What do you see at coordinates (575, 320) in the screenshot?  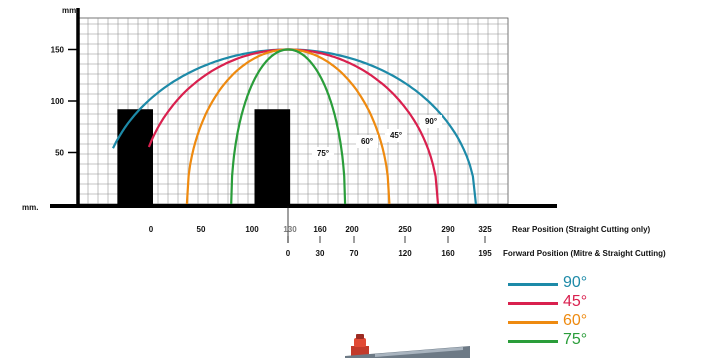 I see `legend-label-60: 60°` at bounding box center [575, 320].